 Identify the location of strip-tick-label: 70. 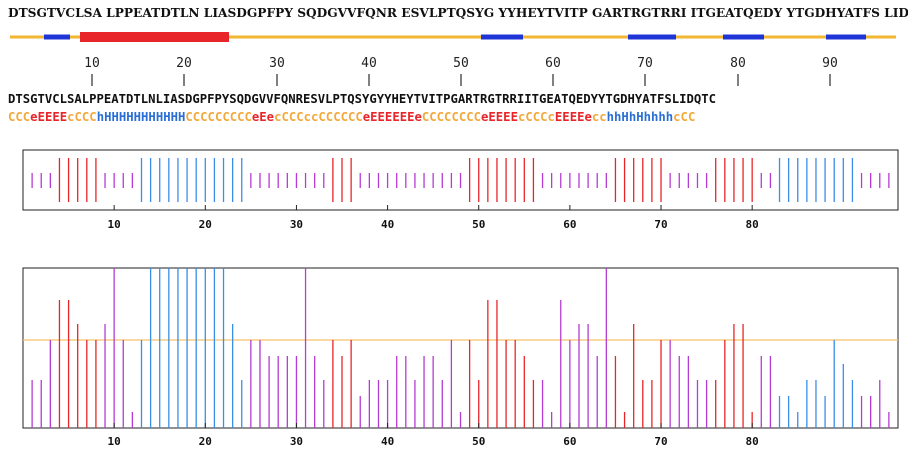
(660, 224).